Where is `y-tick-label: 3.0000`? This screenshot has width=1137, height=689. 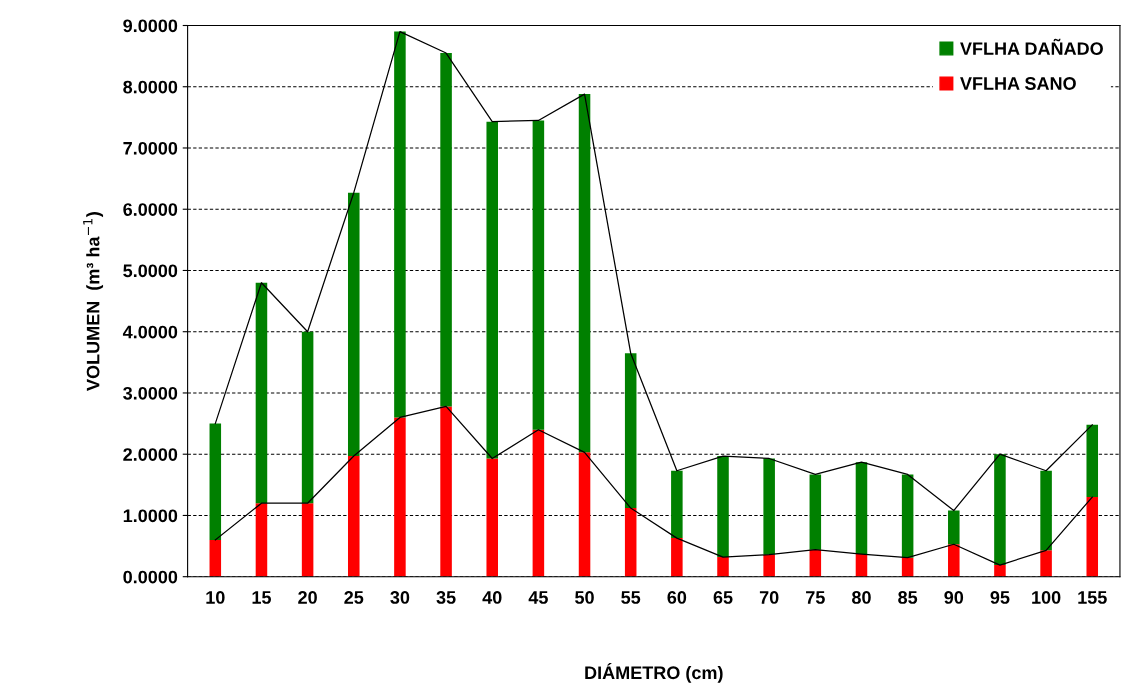
y-tick-label: 3.0000 is located at coordinates (150, 393).